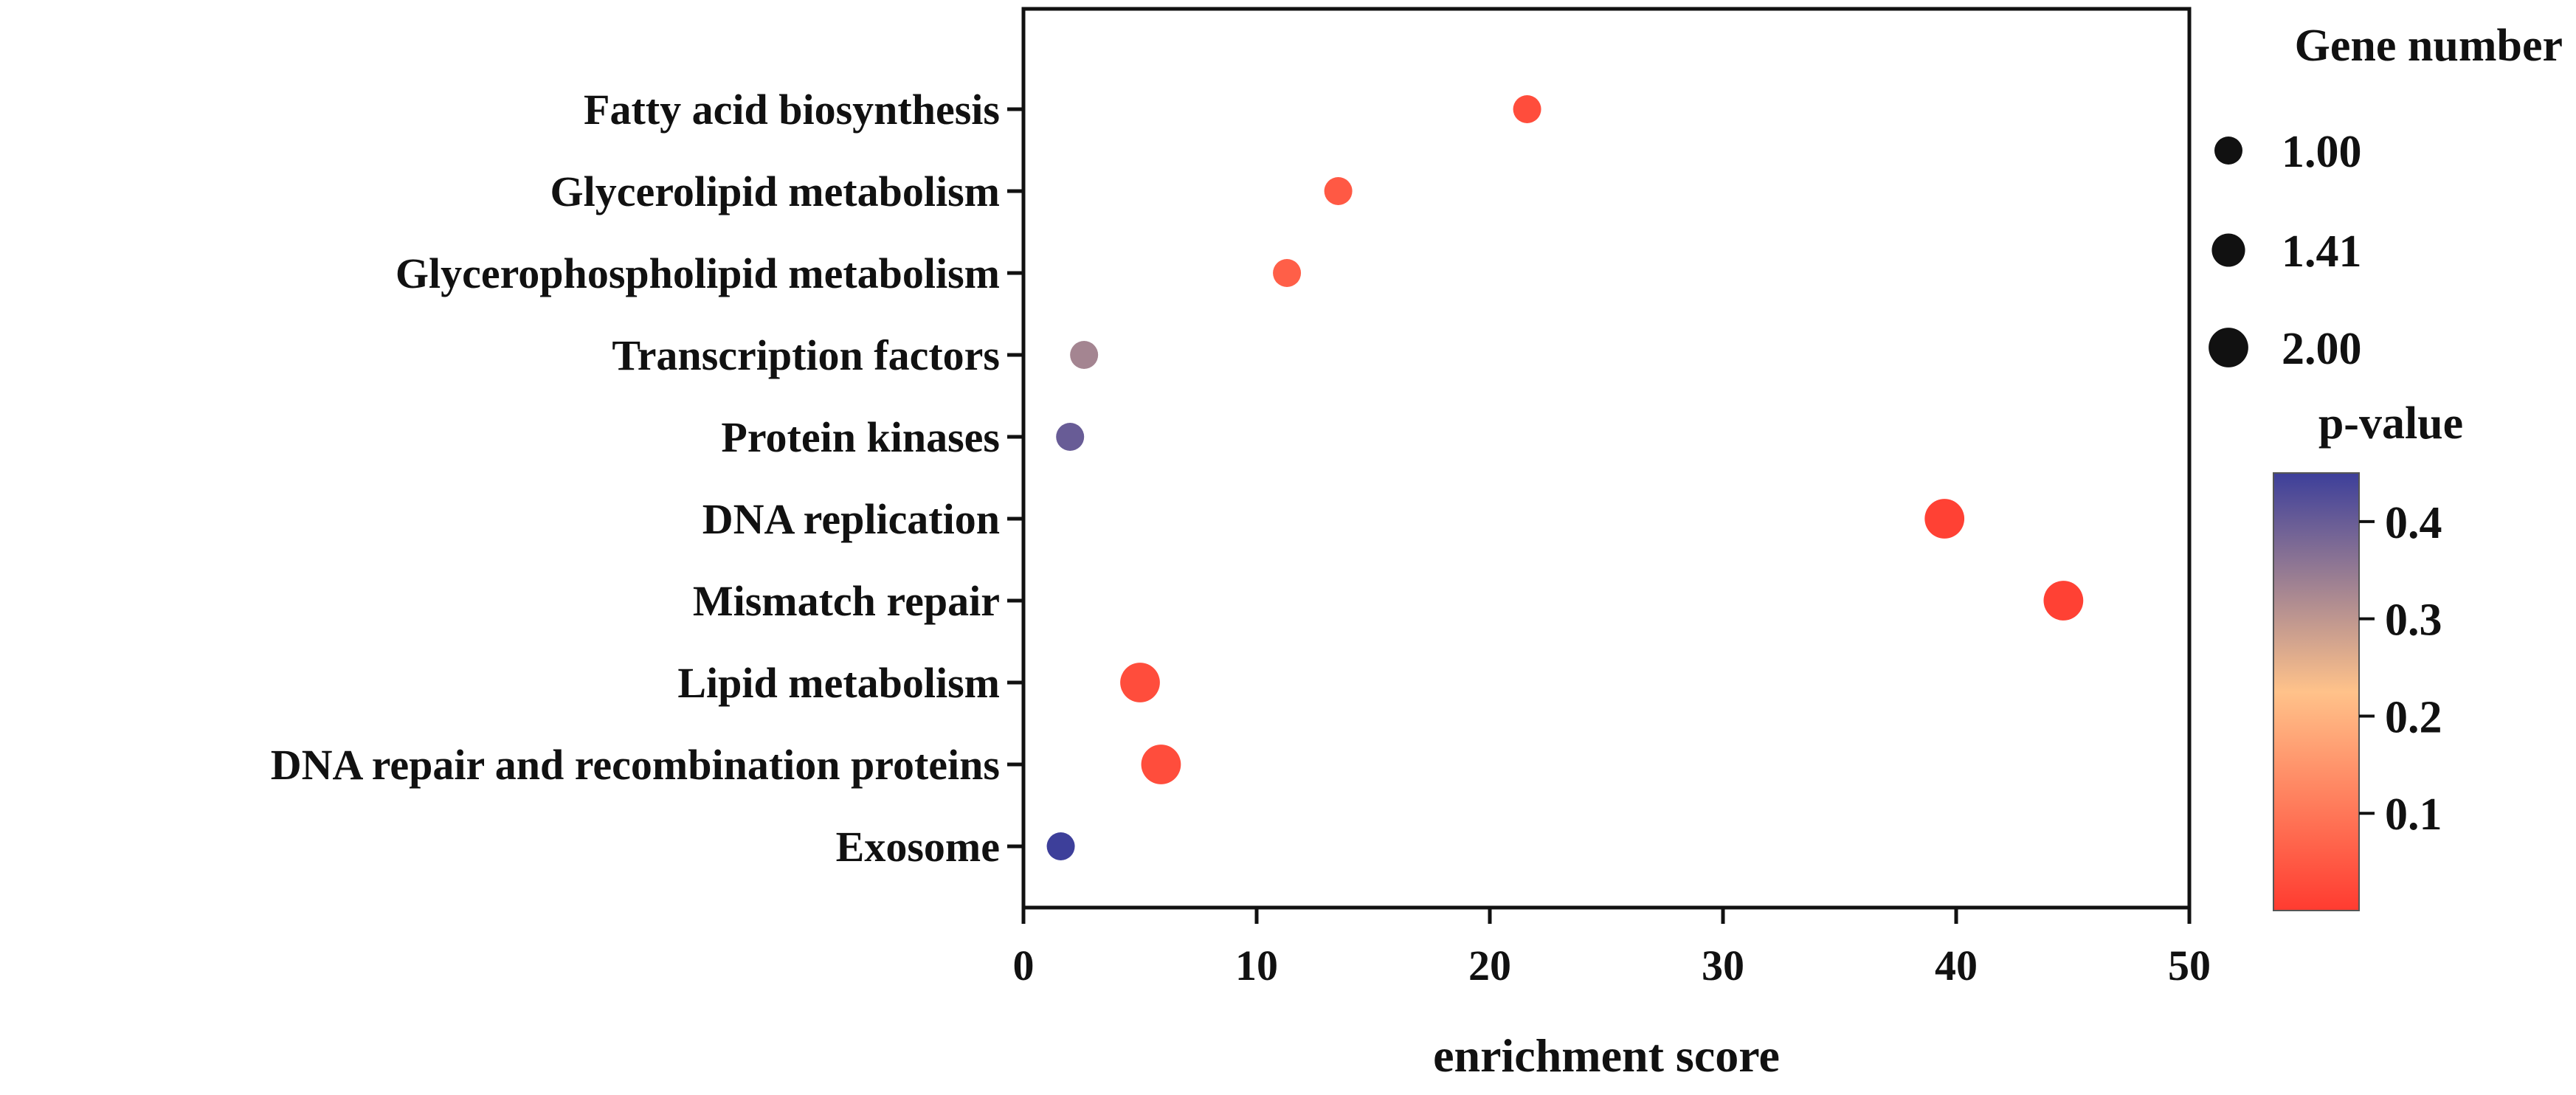 The width and height of the screenshot is (2576, 1095). I want to click on size-legend-title: Gene number, so click(2429, 46).